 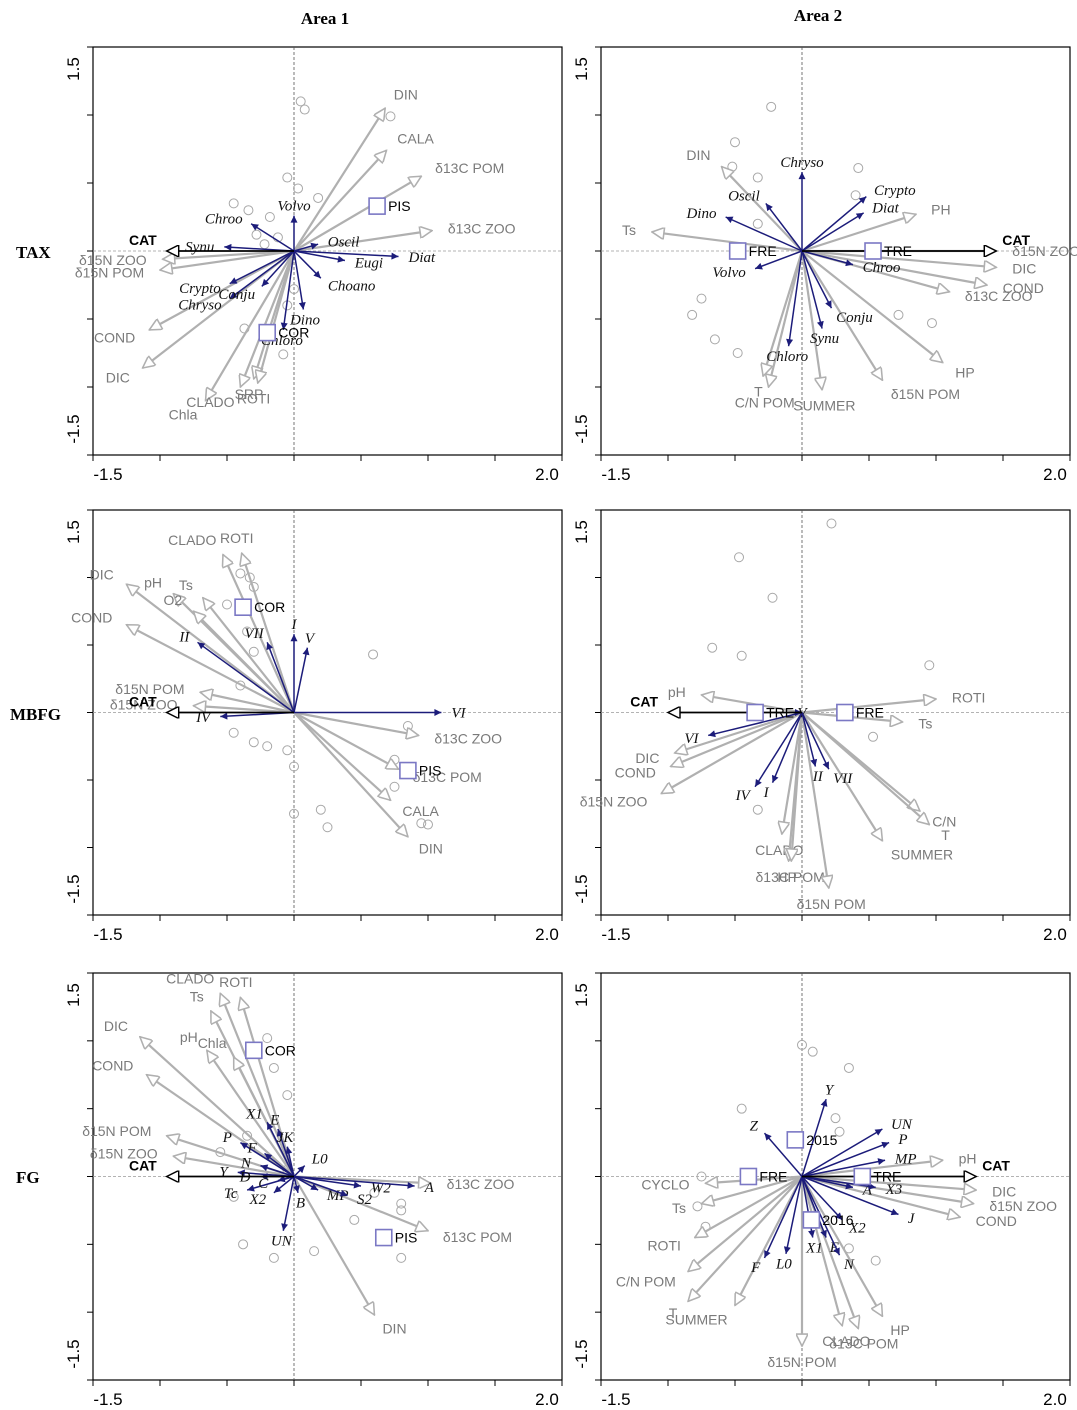 I want to click on env-label-d15n-pom: δ15N POM, so click(x=925, y=394).